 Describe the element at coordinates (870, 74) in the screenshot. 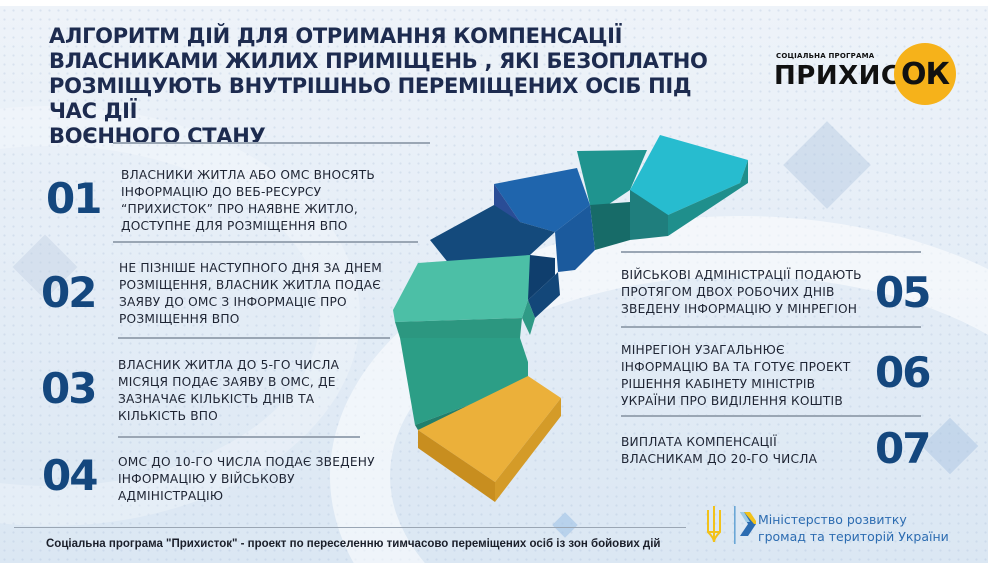

I see `prykhystok-logo: СОЦІАЛЬНА ПРОГРАМА ПРИХИСТ ОК` at that location.